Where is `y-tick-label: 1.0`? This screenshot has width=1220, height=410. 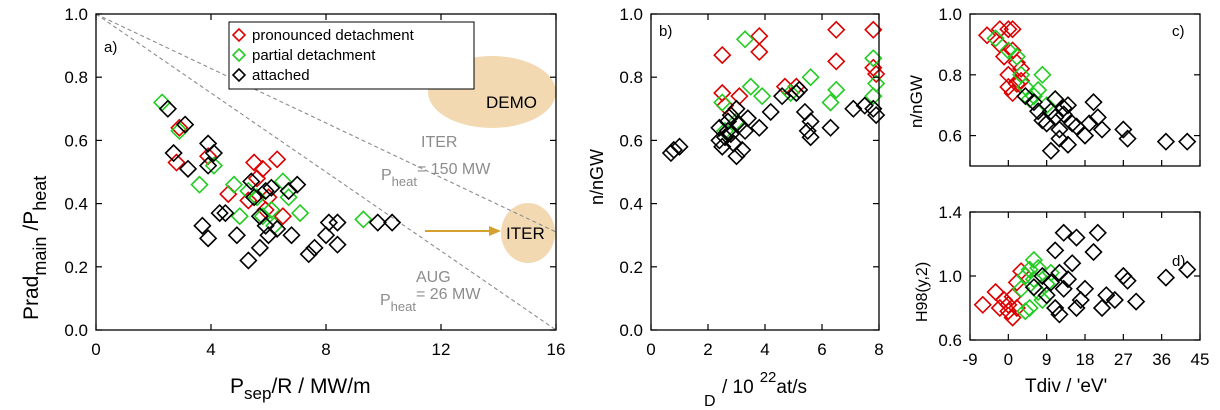
y-tick-label: 1.0 is located at coordinates (76, 14).